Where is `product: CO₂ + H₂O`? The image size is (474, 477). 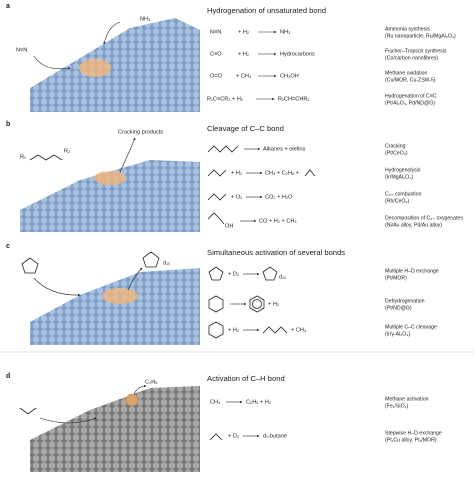
product: CO₂ + H₂O is located at coordinates (279, 197).